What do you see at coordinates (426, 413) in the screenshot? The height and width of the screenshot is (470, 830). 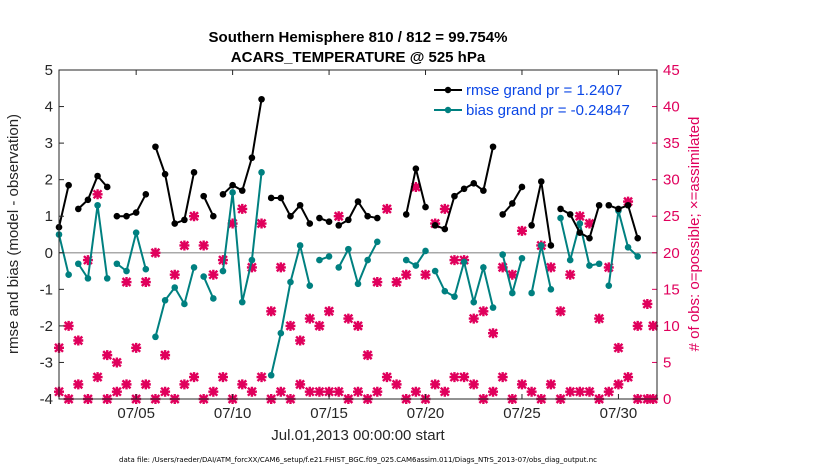 I see `x-tick-label: 07/20` at bounding box center [426, 413].